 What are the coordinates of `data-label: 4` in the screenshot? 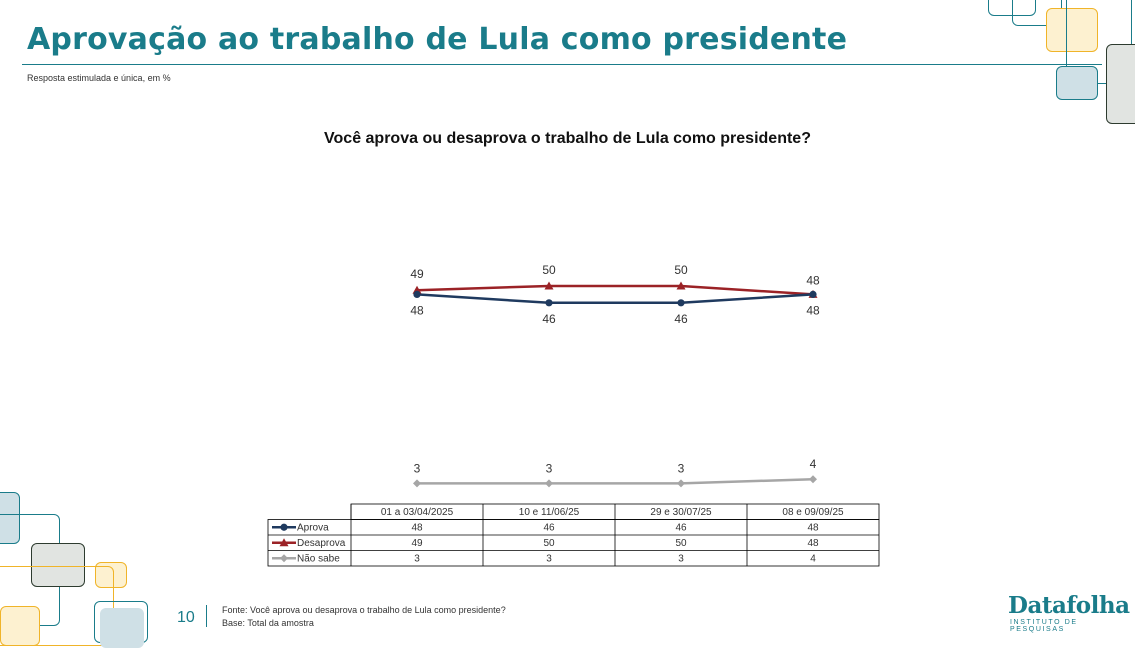 It's located at (813, 464).